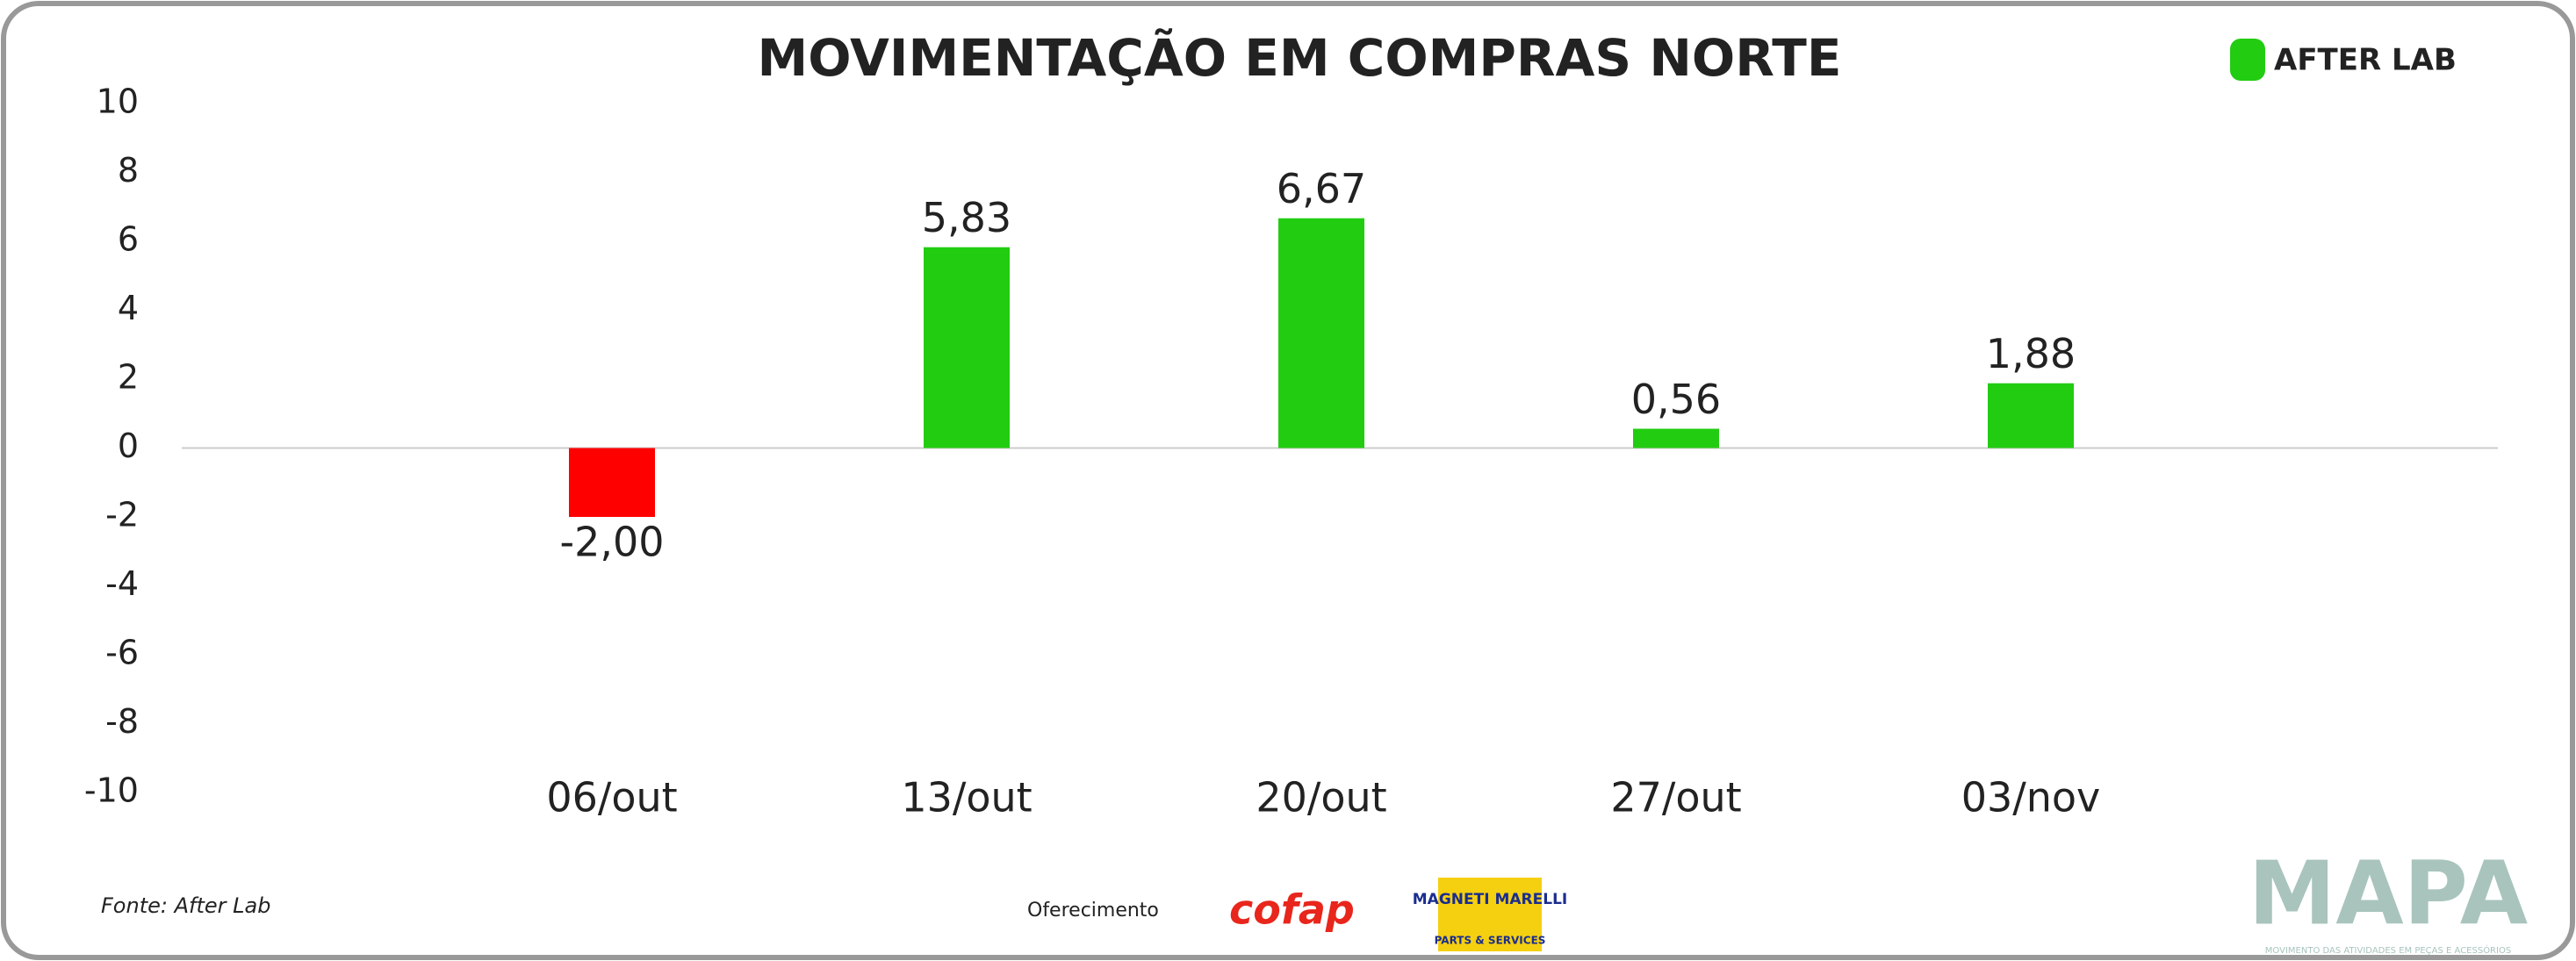  I want to click on y-tick-label: -8, so click(122, 721).